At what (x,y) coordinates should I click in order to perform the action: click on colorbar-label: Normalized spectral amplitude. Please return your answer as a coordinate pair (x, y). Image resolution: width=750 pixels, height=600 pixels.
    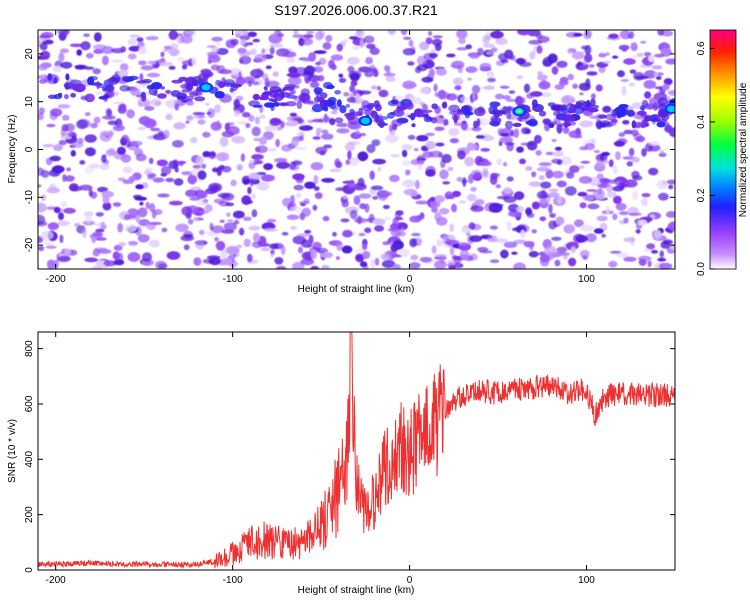
    Looking at the image, I should click on (743, 149).